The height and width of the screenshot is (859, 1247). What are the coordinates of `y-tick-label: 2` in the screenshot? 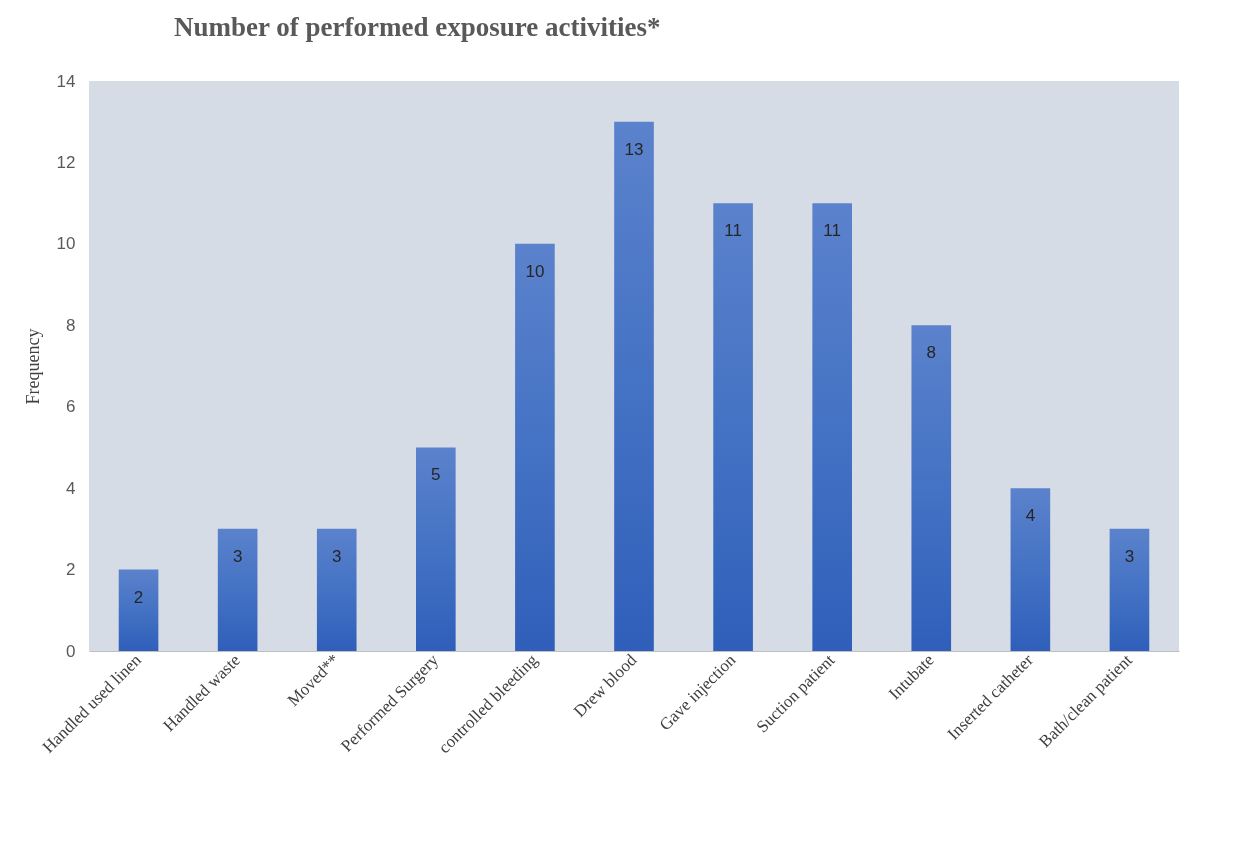 It's located at (71, 570).